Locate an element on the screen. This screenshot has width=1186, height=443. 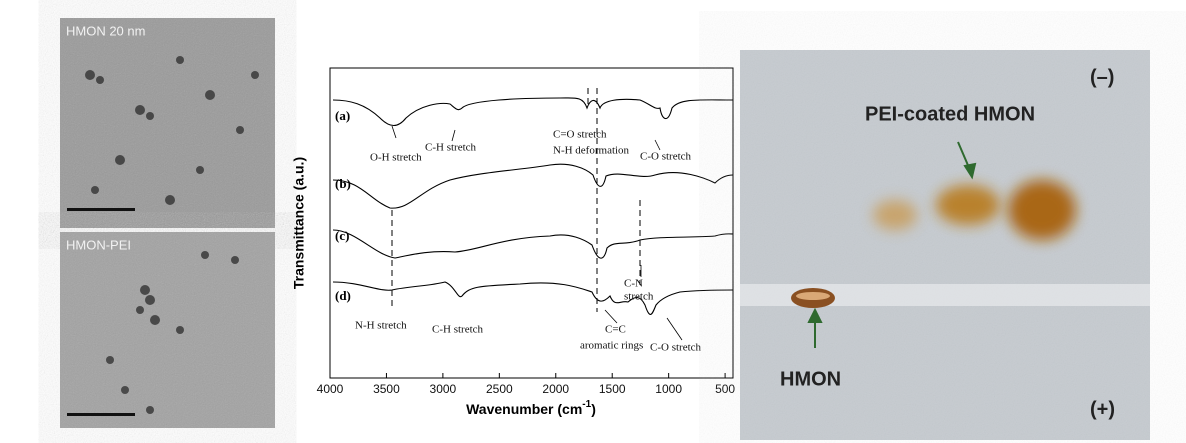
gel-label: PEI-coated HMON is located at coordinates (950, 114).